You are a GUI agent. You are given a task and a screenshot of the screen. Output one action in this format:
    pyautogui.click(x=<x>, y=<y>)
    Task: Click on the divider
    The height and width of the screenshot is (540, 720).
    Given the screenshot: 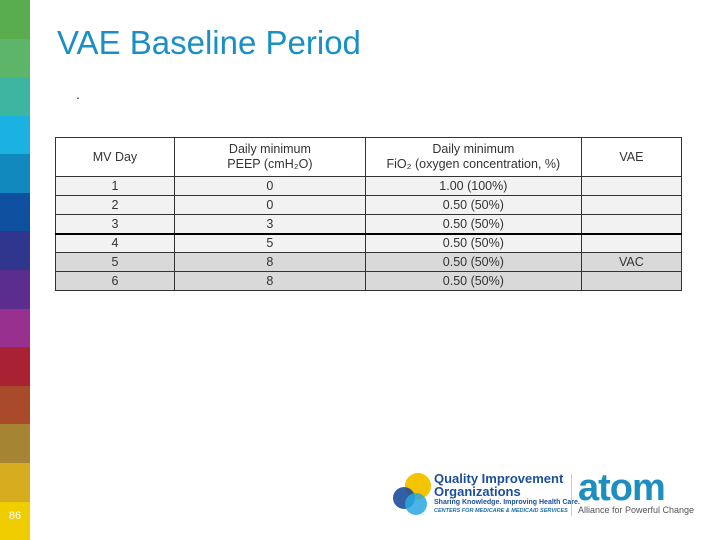 What is the action you would take?
    pyautogui.click(x=571, y=495)
    